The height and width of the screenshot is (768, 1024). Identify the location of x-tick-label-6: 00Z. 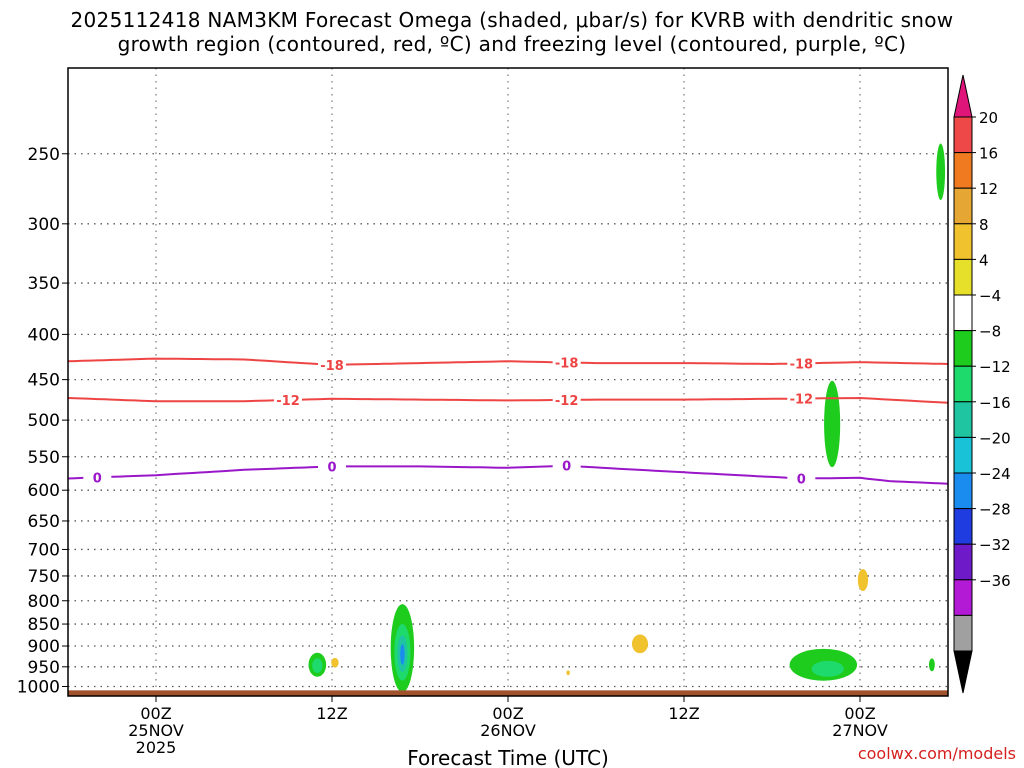
(155, 713).